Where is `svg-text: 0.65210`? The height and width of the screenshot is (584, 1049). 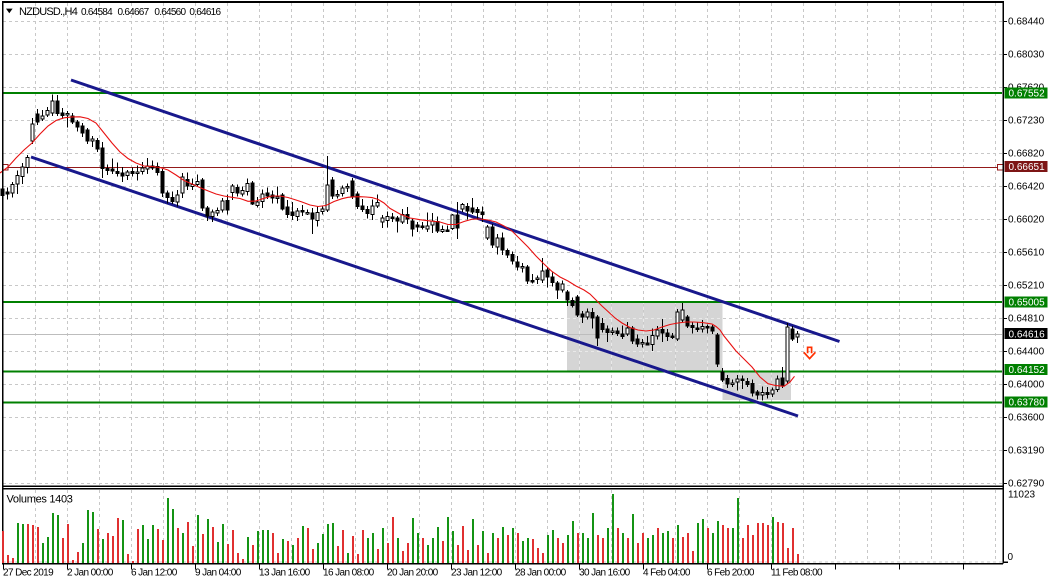 svg-text: 0.65210 is located at coordinates (1026, 286).